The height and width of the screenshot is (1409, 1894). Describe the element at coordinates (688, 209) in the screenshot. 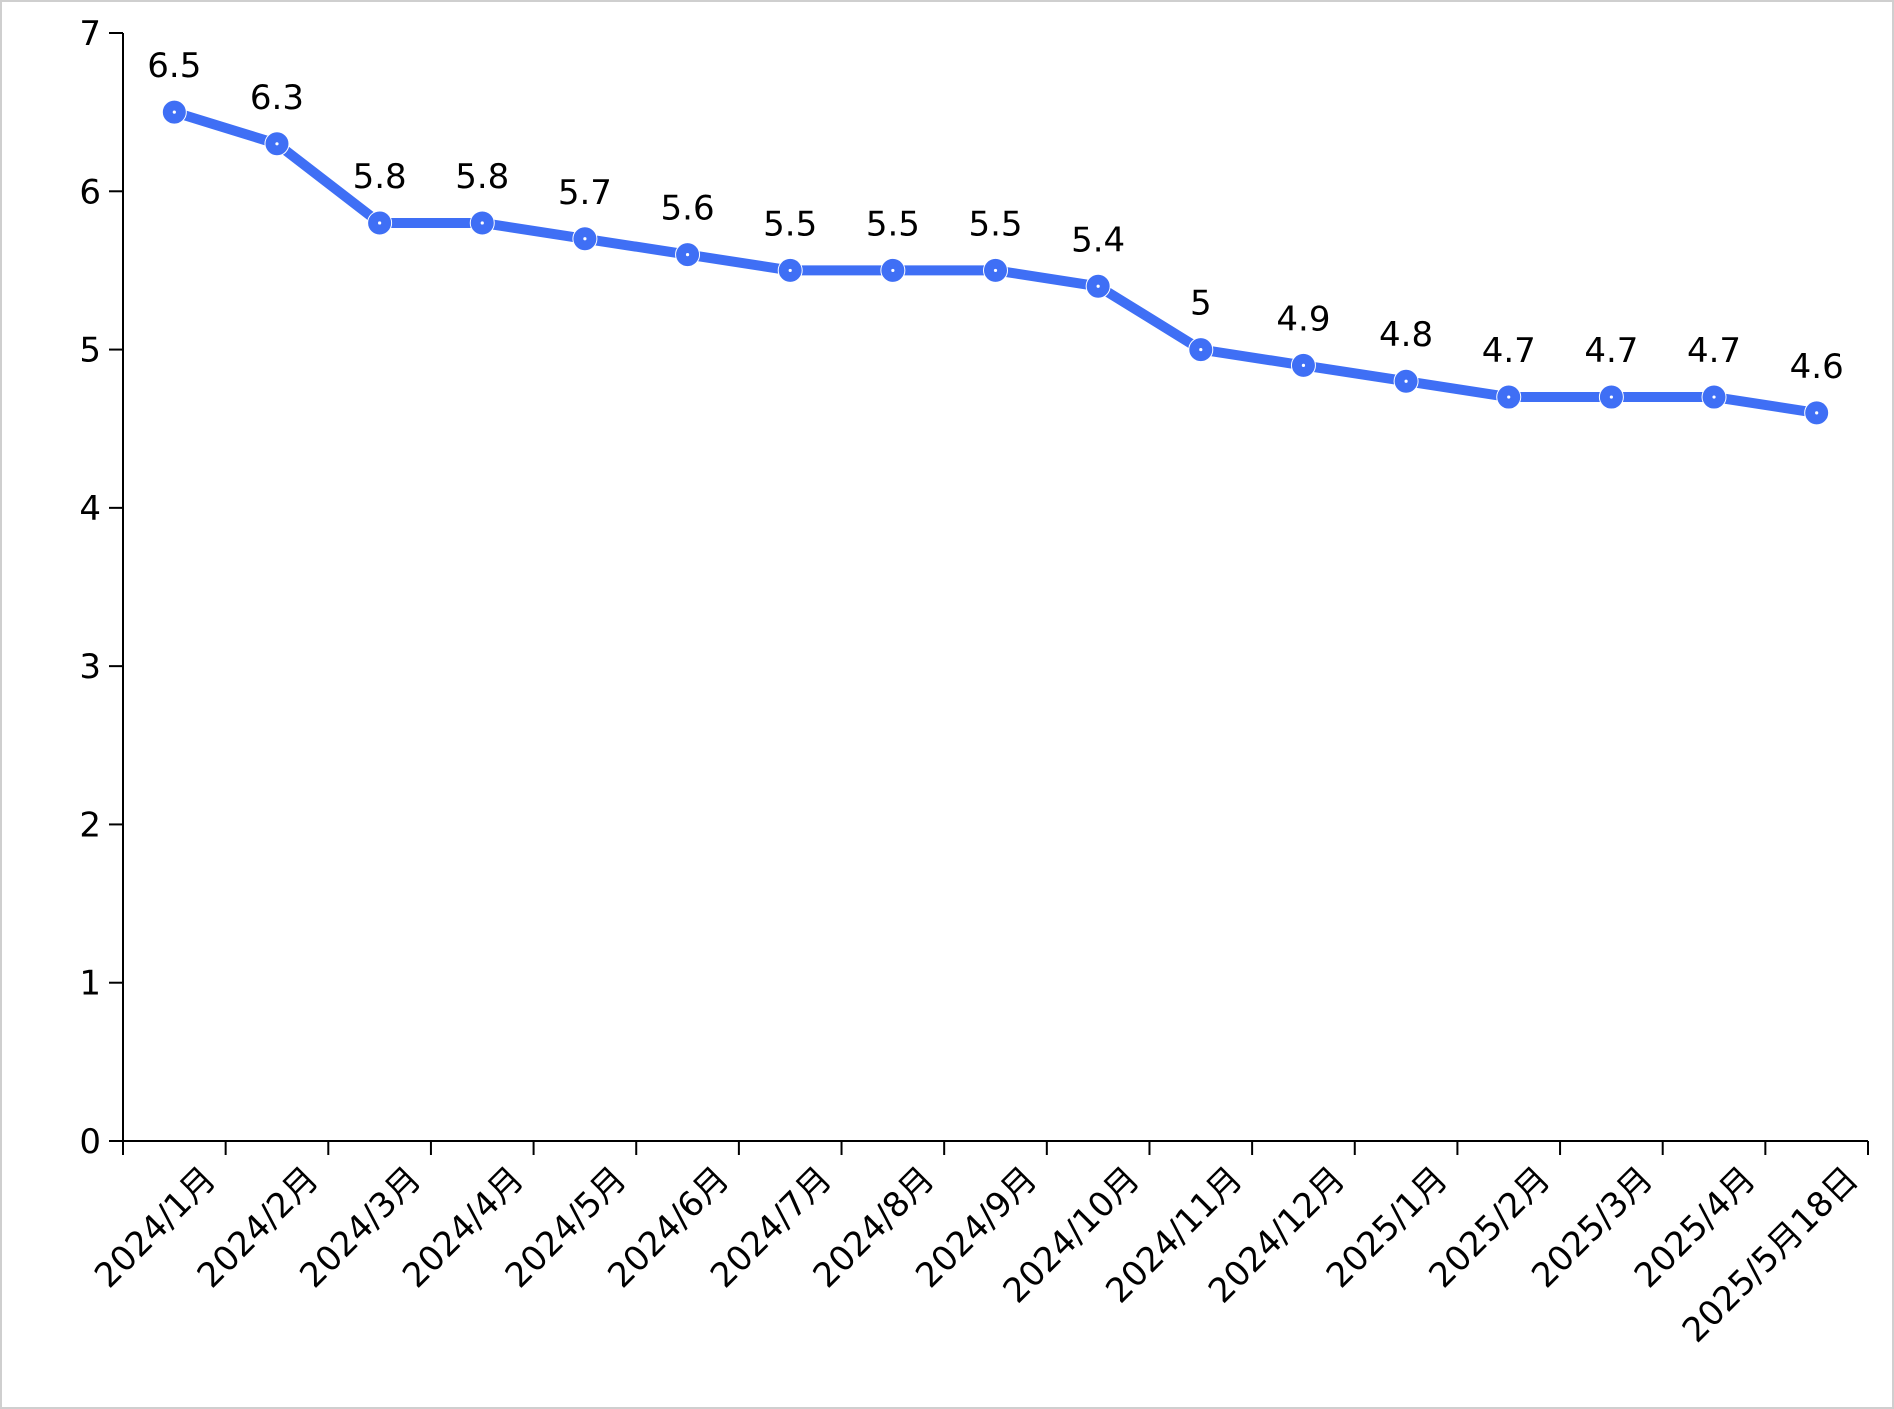

I see `data-label: 5.6` at that location.